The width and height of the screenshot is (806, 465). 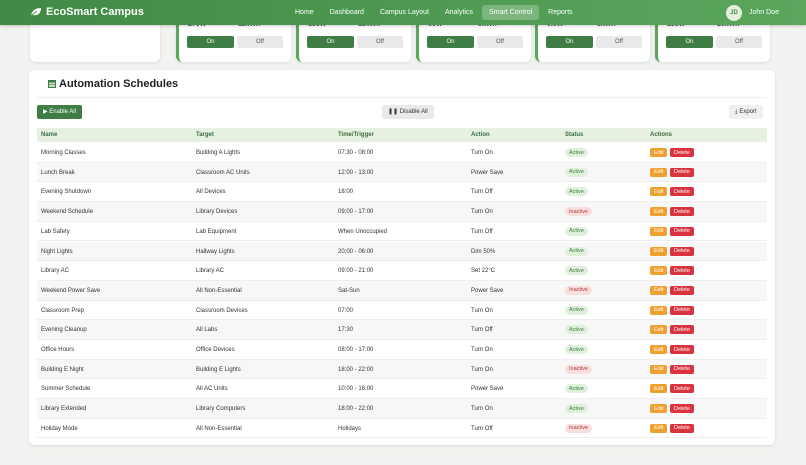 I want to click on table-cell: Weekend Power Save, so click(x=71, y=290).